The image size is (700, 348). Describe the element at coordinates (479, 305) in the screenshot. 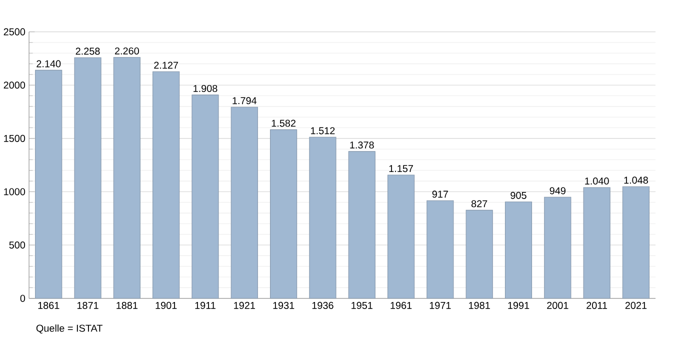

I see `x-tick-label: 1981` at that location.